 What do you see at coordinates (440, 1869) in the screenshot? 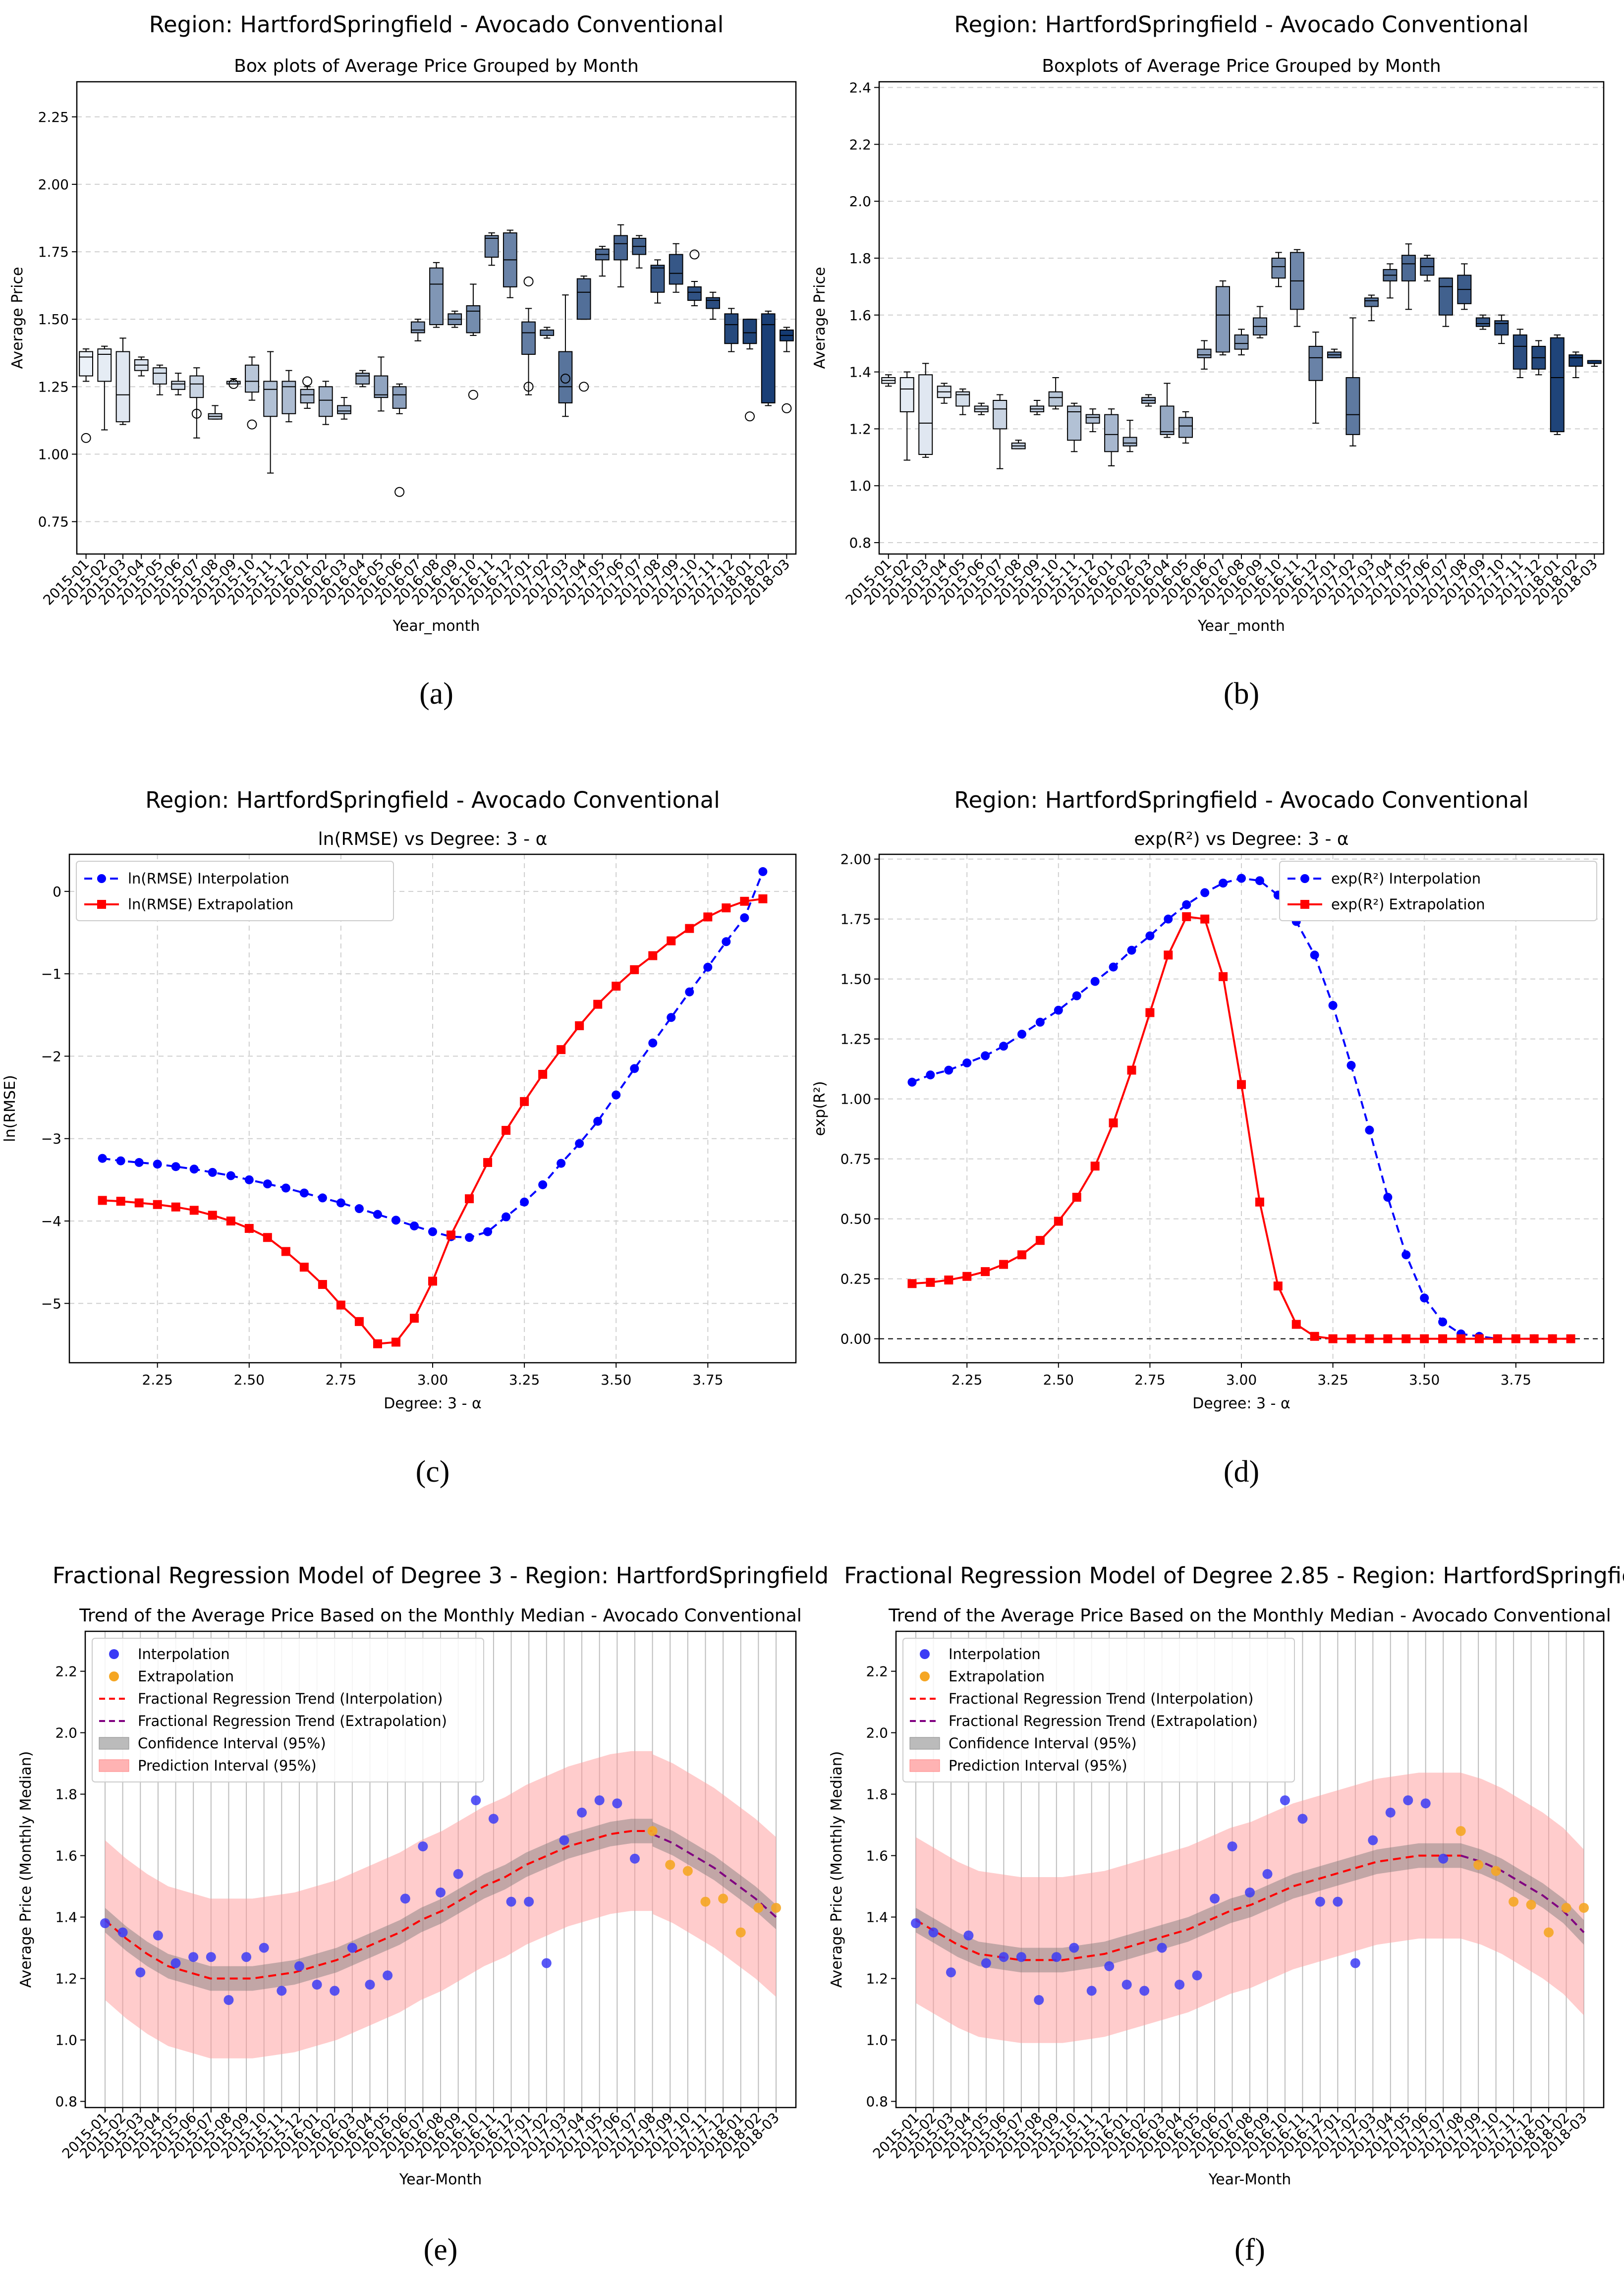
I see `chart-e-frame` at bounding box center [440, 1869].